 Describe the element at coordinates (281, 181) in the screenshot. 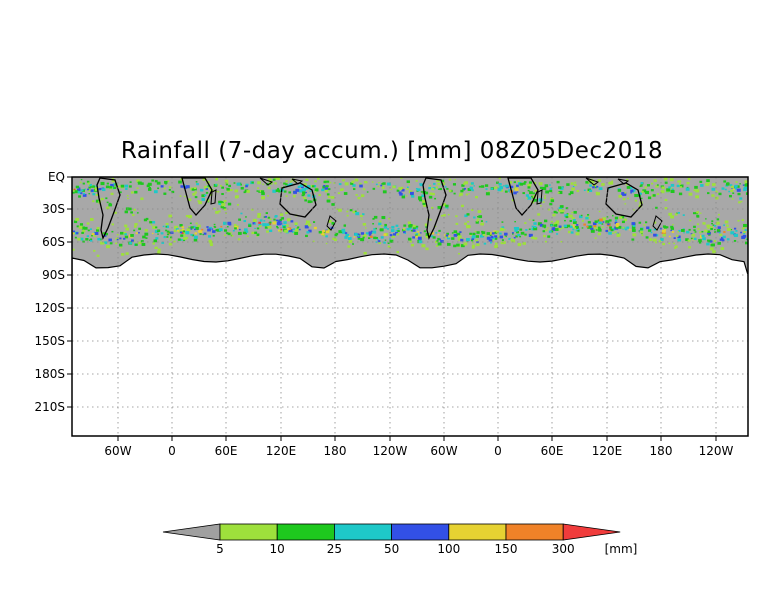

I see `islands-outline` at that location.